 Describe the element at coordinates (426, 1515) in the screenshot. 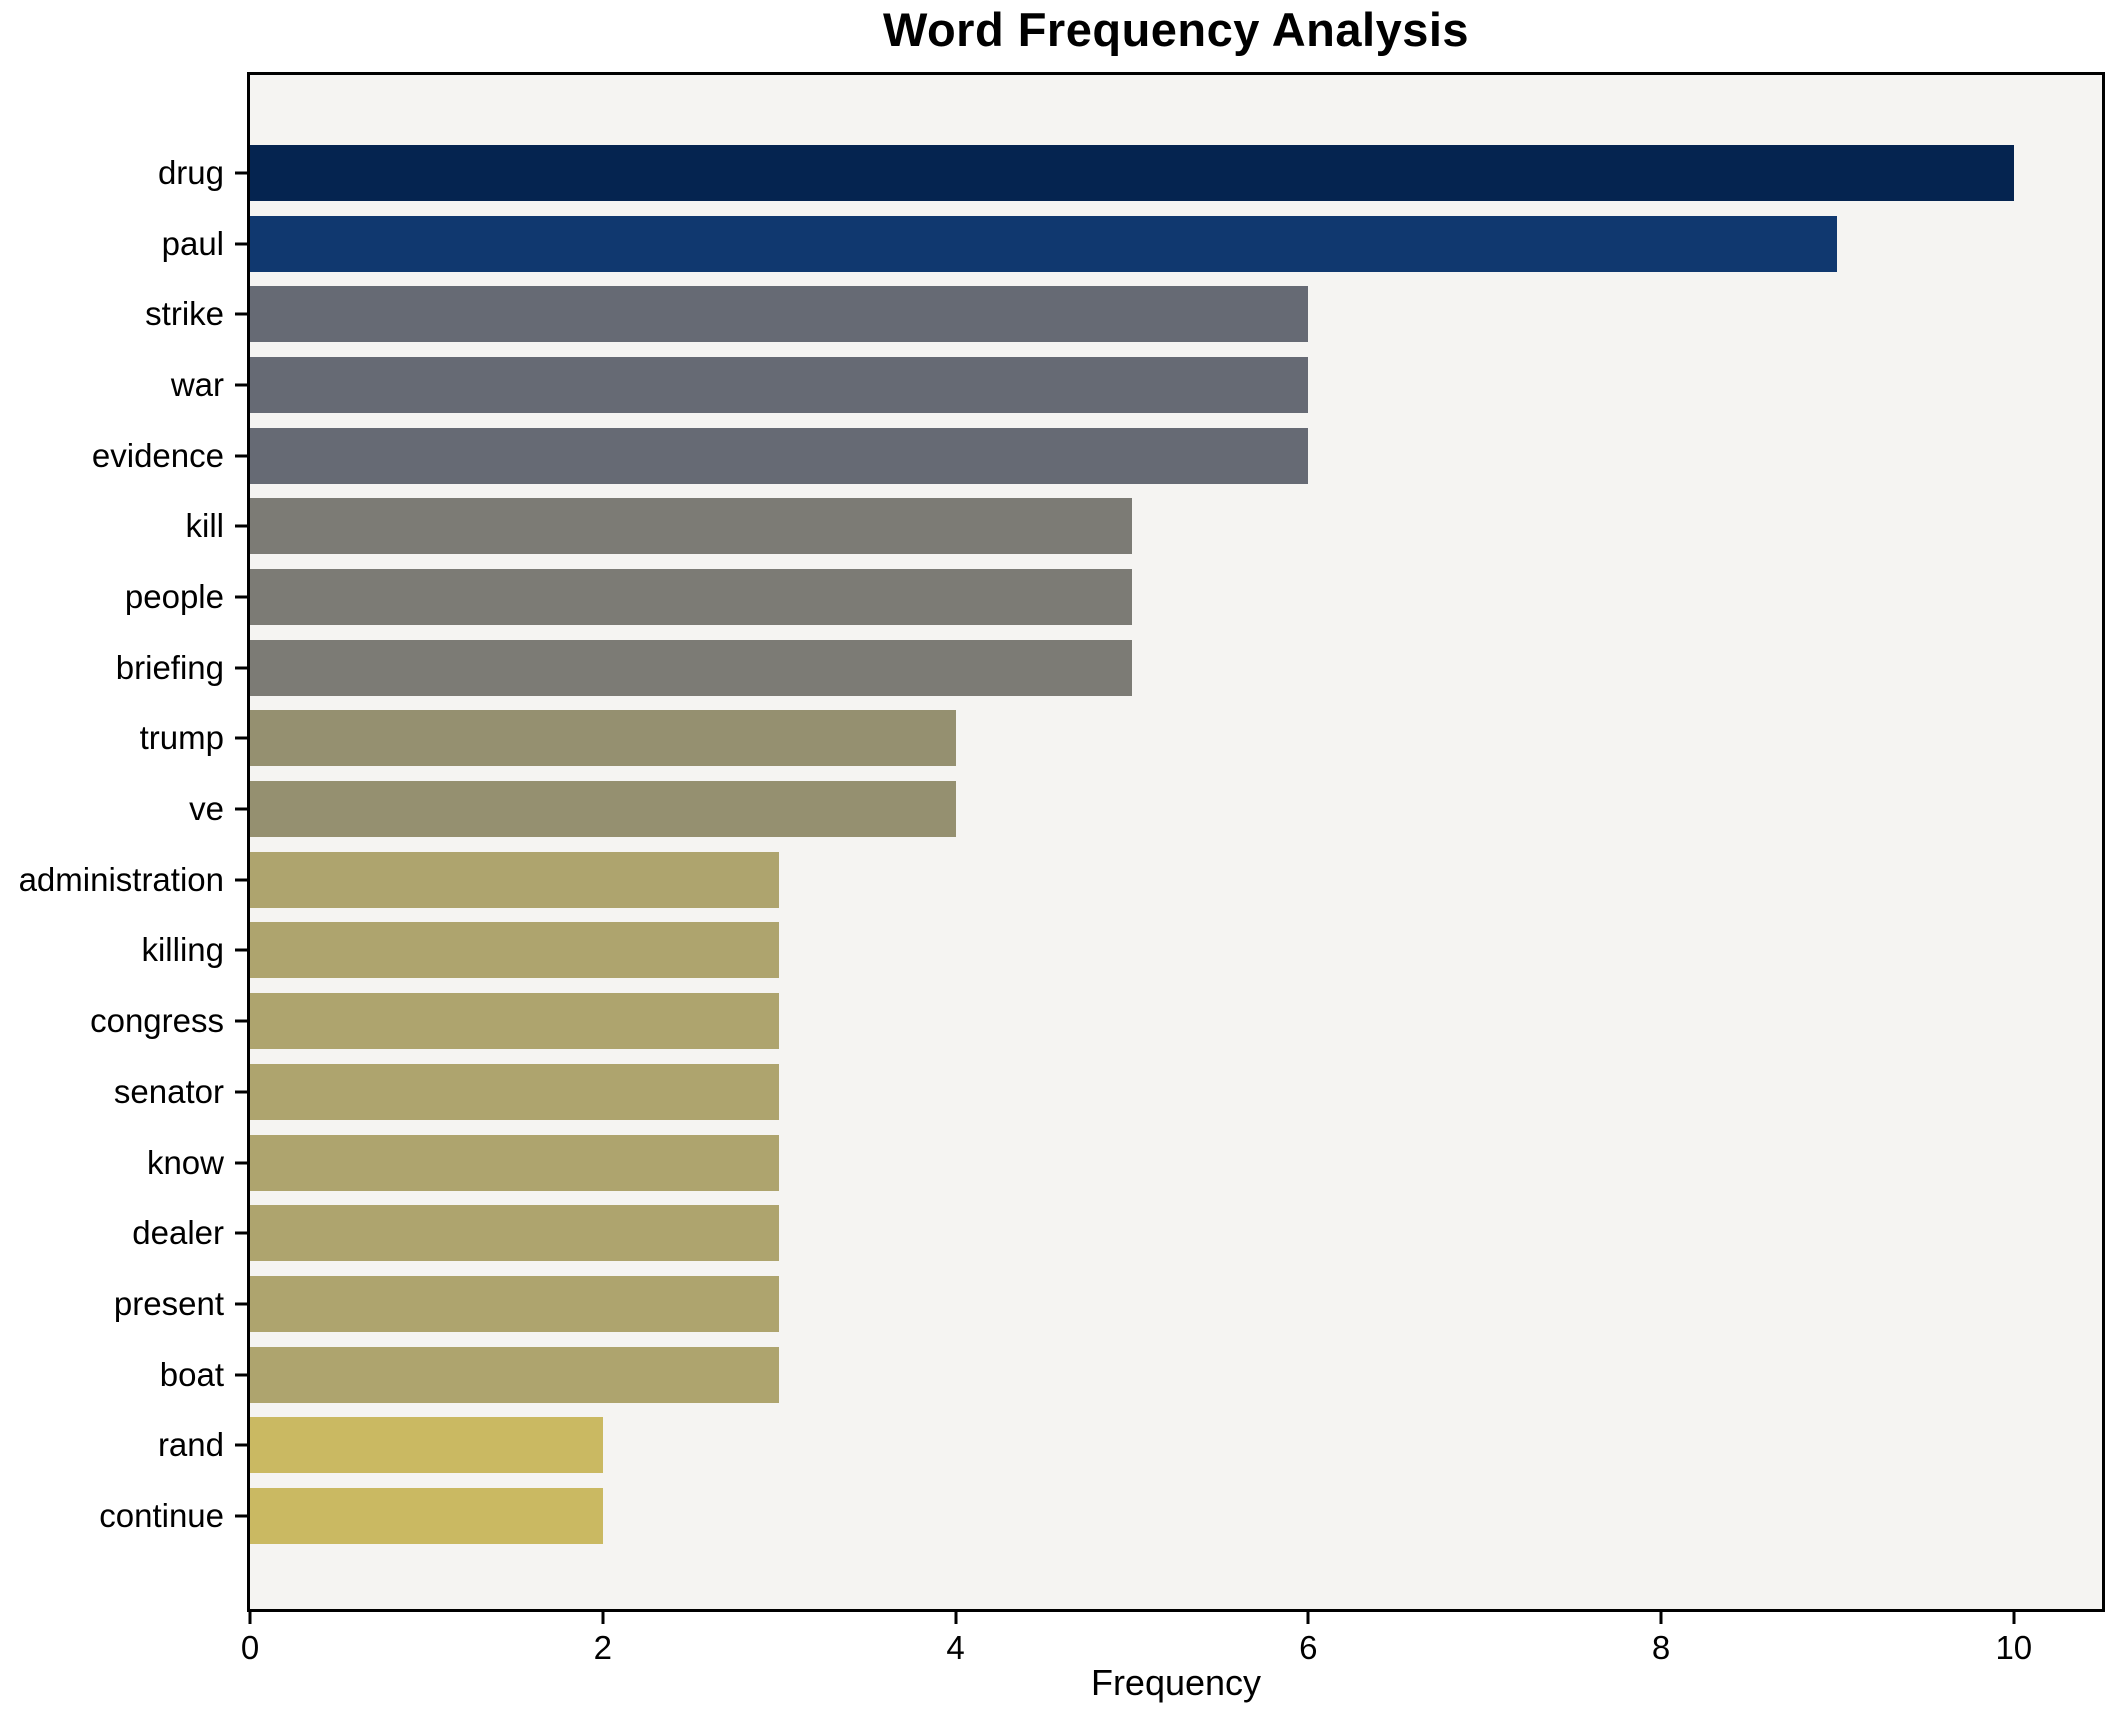

I see `bar-continue` at that location.